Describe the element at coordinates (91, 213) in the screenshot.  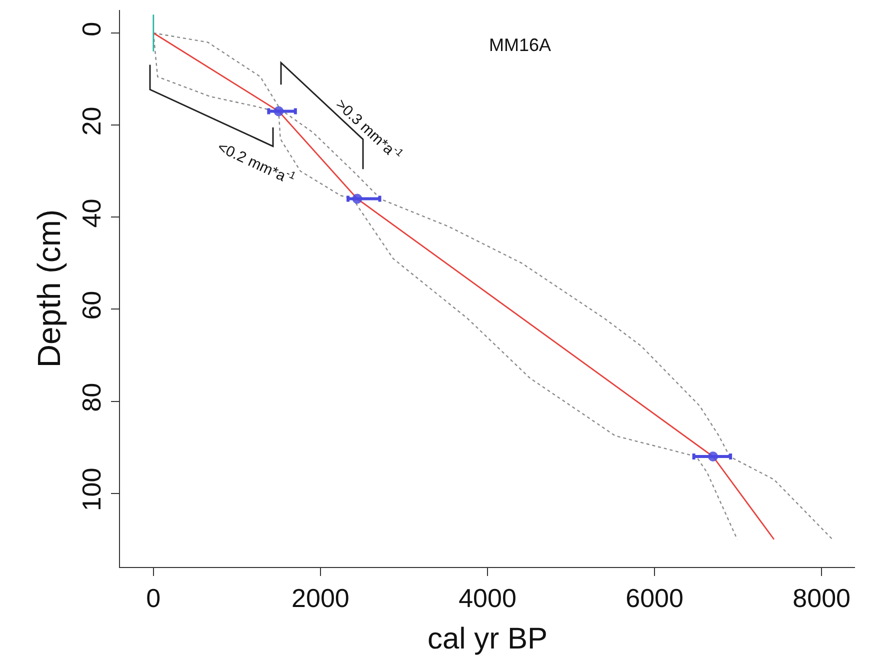
I see `y-tick-label: 40` at that location.